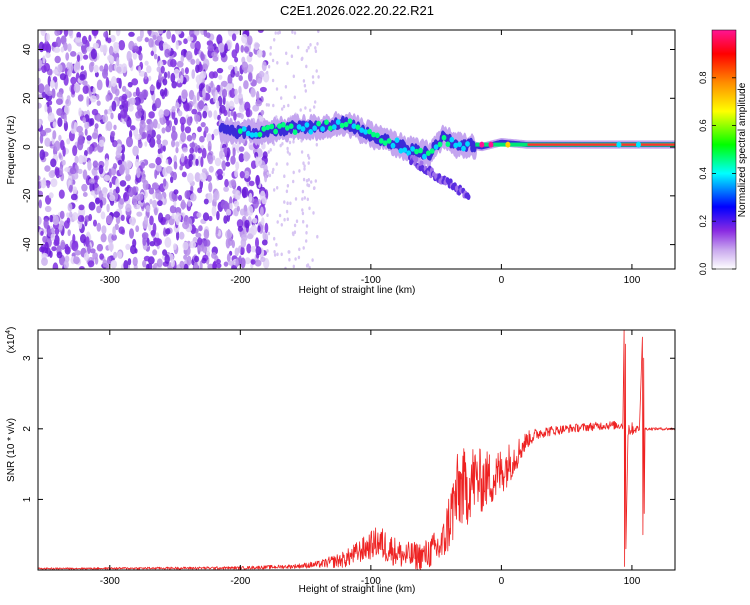  I want to click on y-tick-label: 3, so click(27, 358).